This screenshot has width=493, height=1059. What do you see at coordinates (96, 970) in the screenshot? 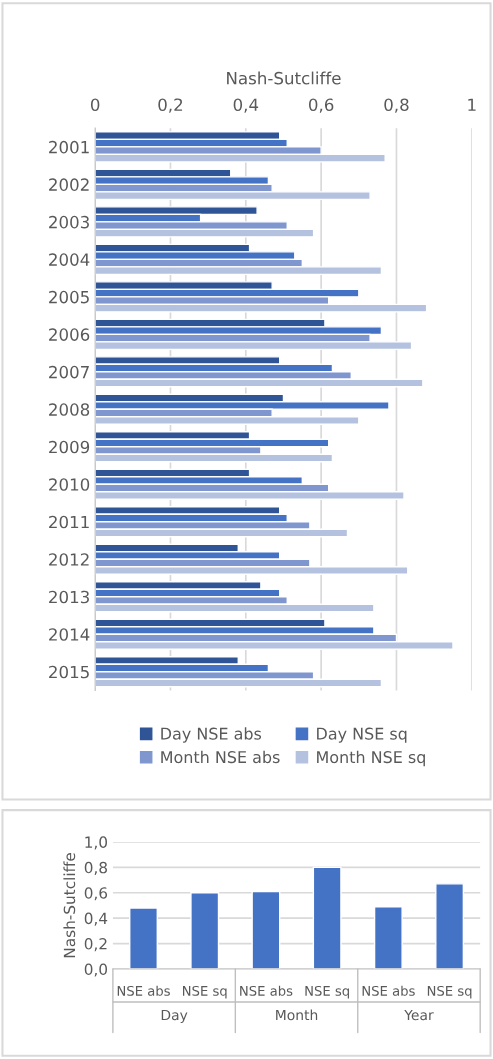
I see `y-tick-label: 0,0` at bounding box center [96, 970].